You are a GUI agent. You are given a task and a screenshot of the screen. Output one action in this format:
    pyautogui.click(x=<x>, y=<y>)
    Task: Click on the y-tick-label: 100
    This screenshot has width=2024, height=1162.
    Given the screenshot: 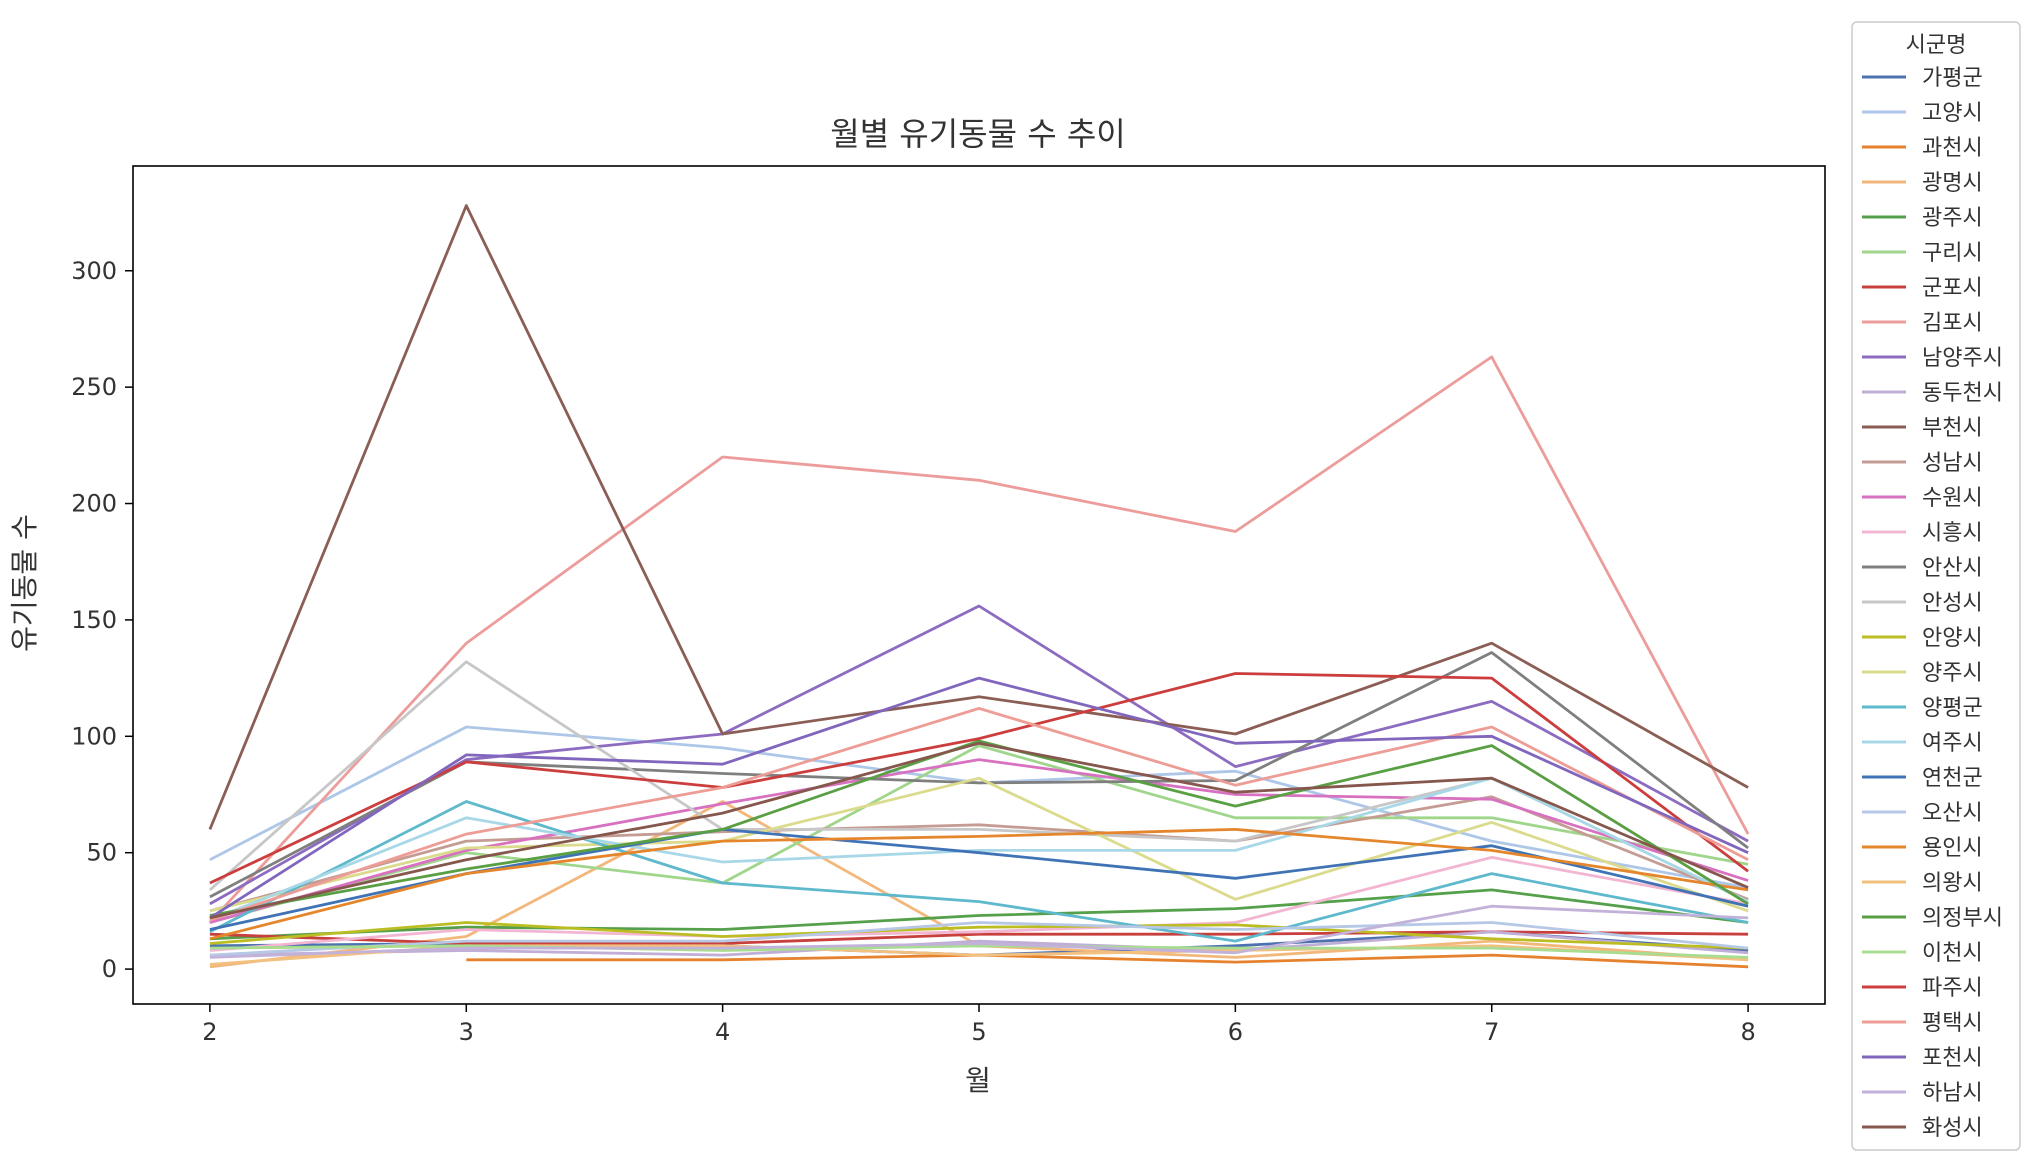 What is the action you would take?
    pyautogui.click(x=94, y=736)
    